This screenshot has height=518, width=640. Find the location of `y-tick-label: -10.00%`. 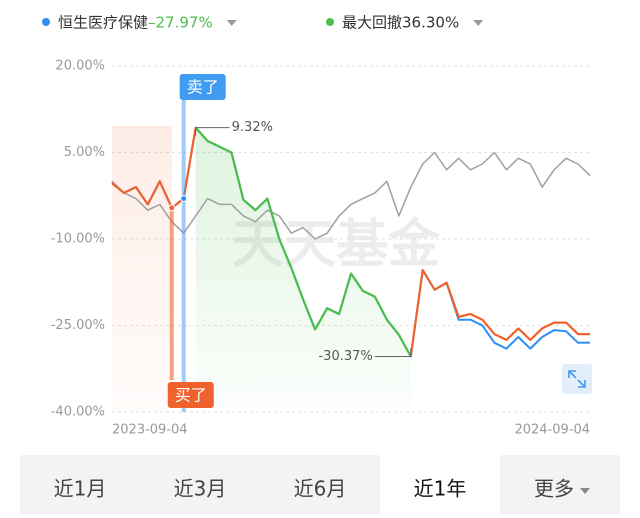

y-tick-label: -10.00% is located at coordinates (78, 239).